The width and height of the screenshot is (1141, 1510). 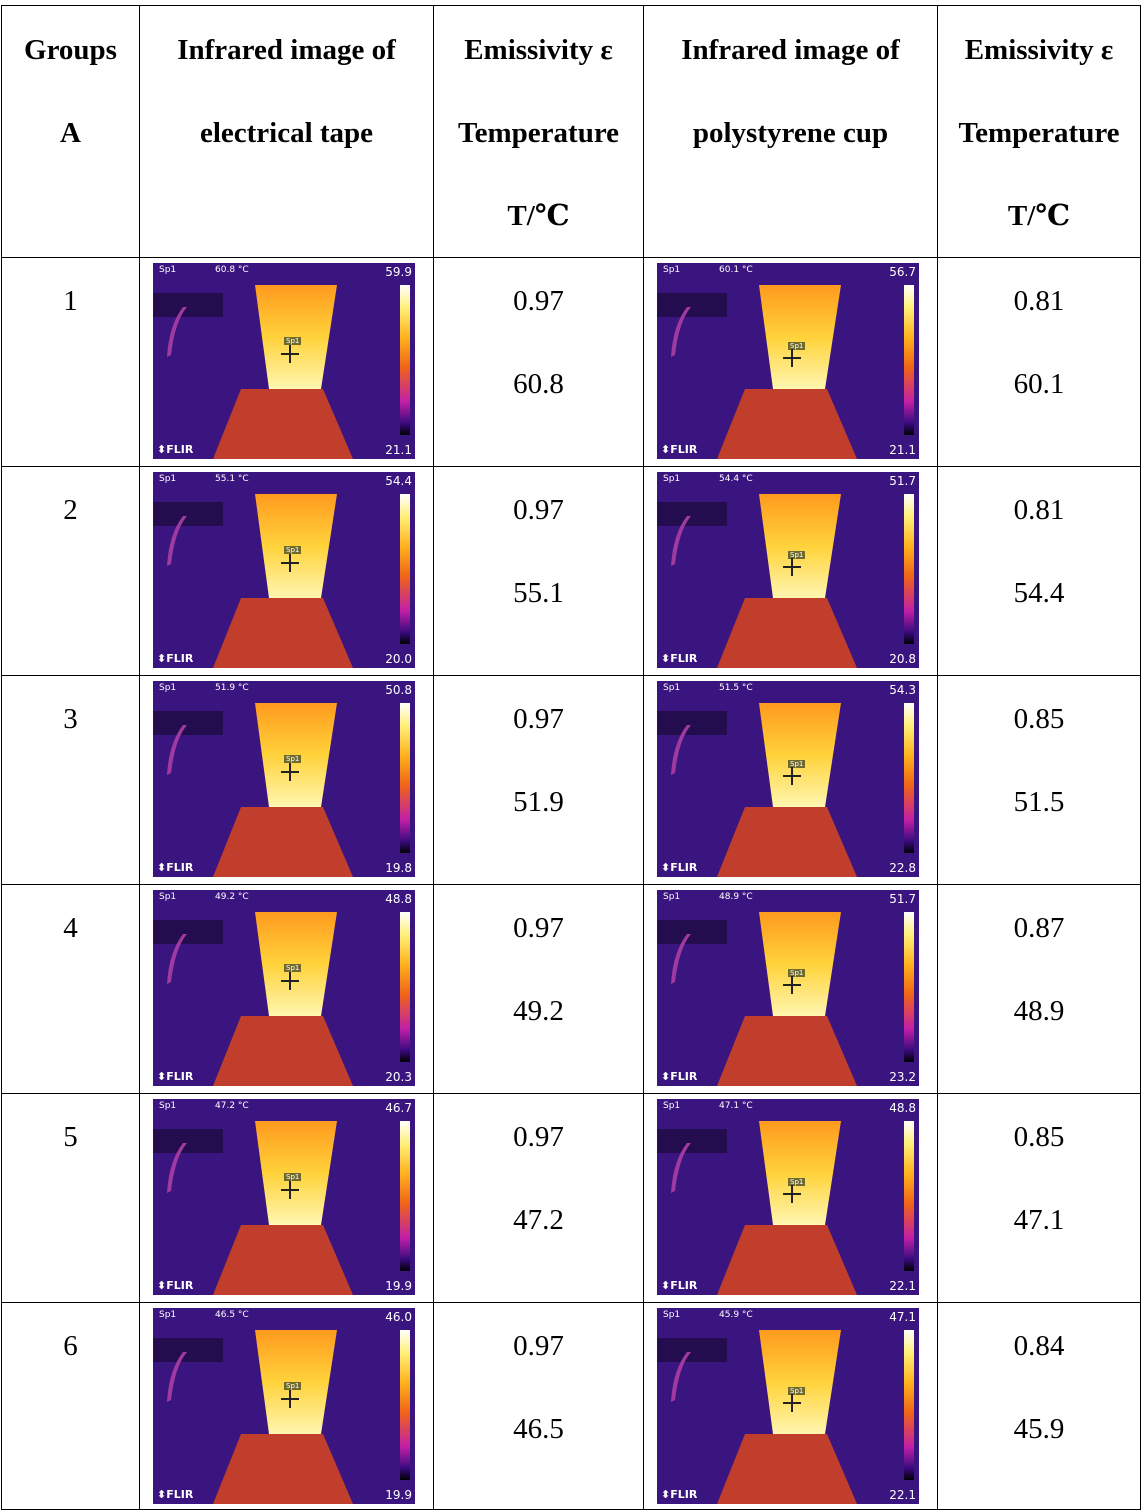 What do you see at coordinates (1039, 571) in the screenshot?
I see `cup-values-cell: 0.81 54.4` at bounding box center [1039, 571].